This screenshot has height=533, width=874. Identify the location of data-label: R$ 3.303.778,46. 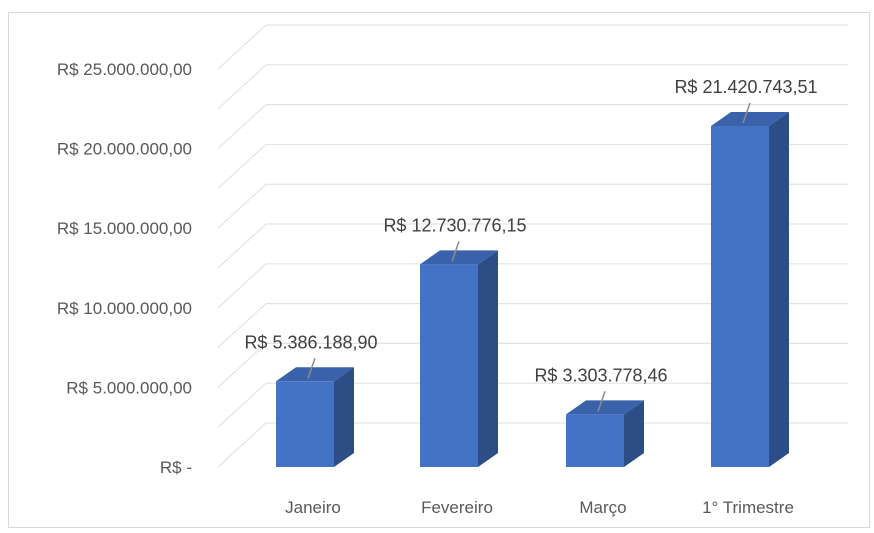
(600, 375).